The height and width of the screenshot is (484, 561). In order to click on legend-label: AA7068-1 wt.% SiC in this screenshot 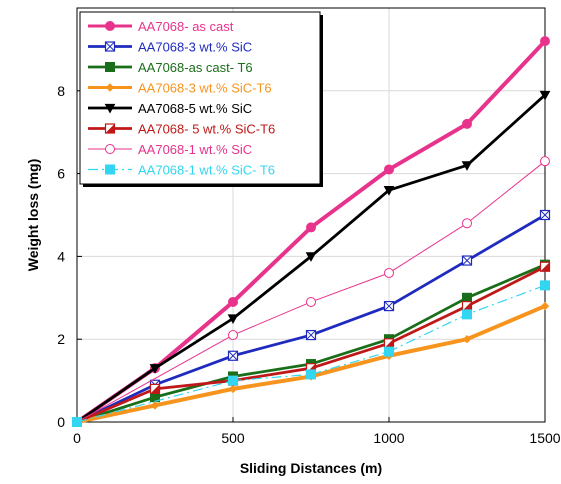, I will do `click(195, 149)`.